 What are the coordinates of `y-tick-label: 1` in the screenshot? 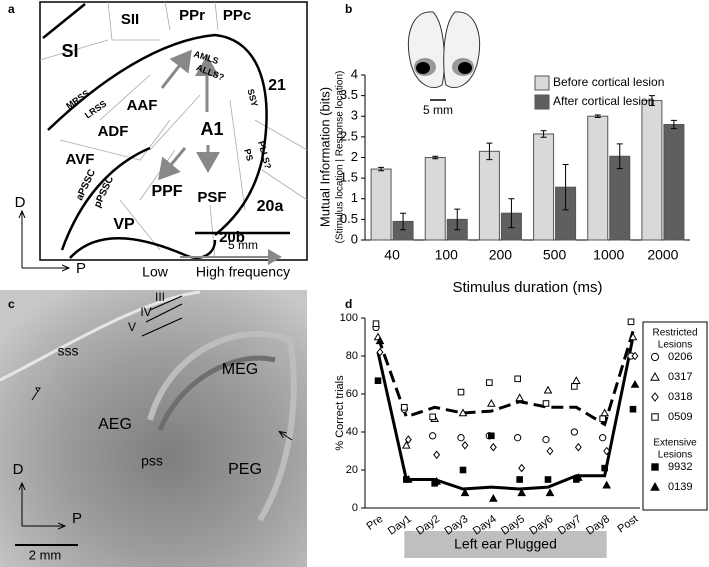 It's located at (354, 197).